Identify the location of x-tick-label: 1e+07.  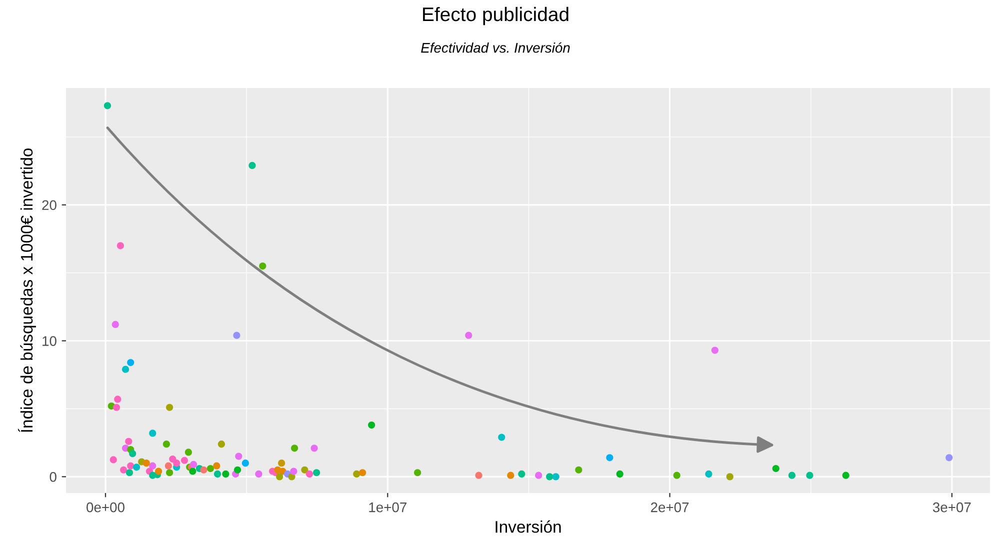
(387, 507).